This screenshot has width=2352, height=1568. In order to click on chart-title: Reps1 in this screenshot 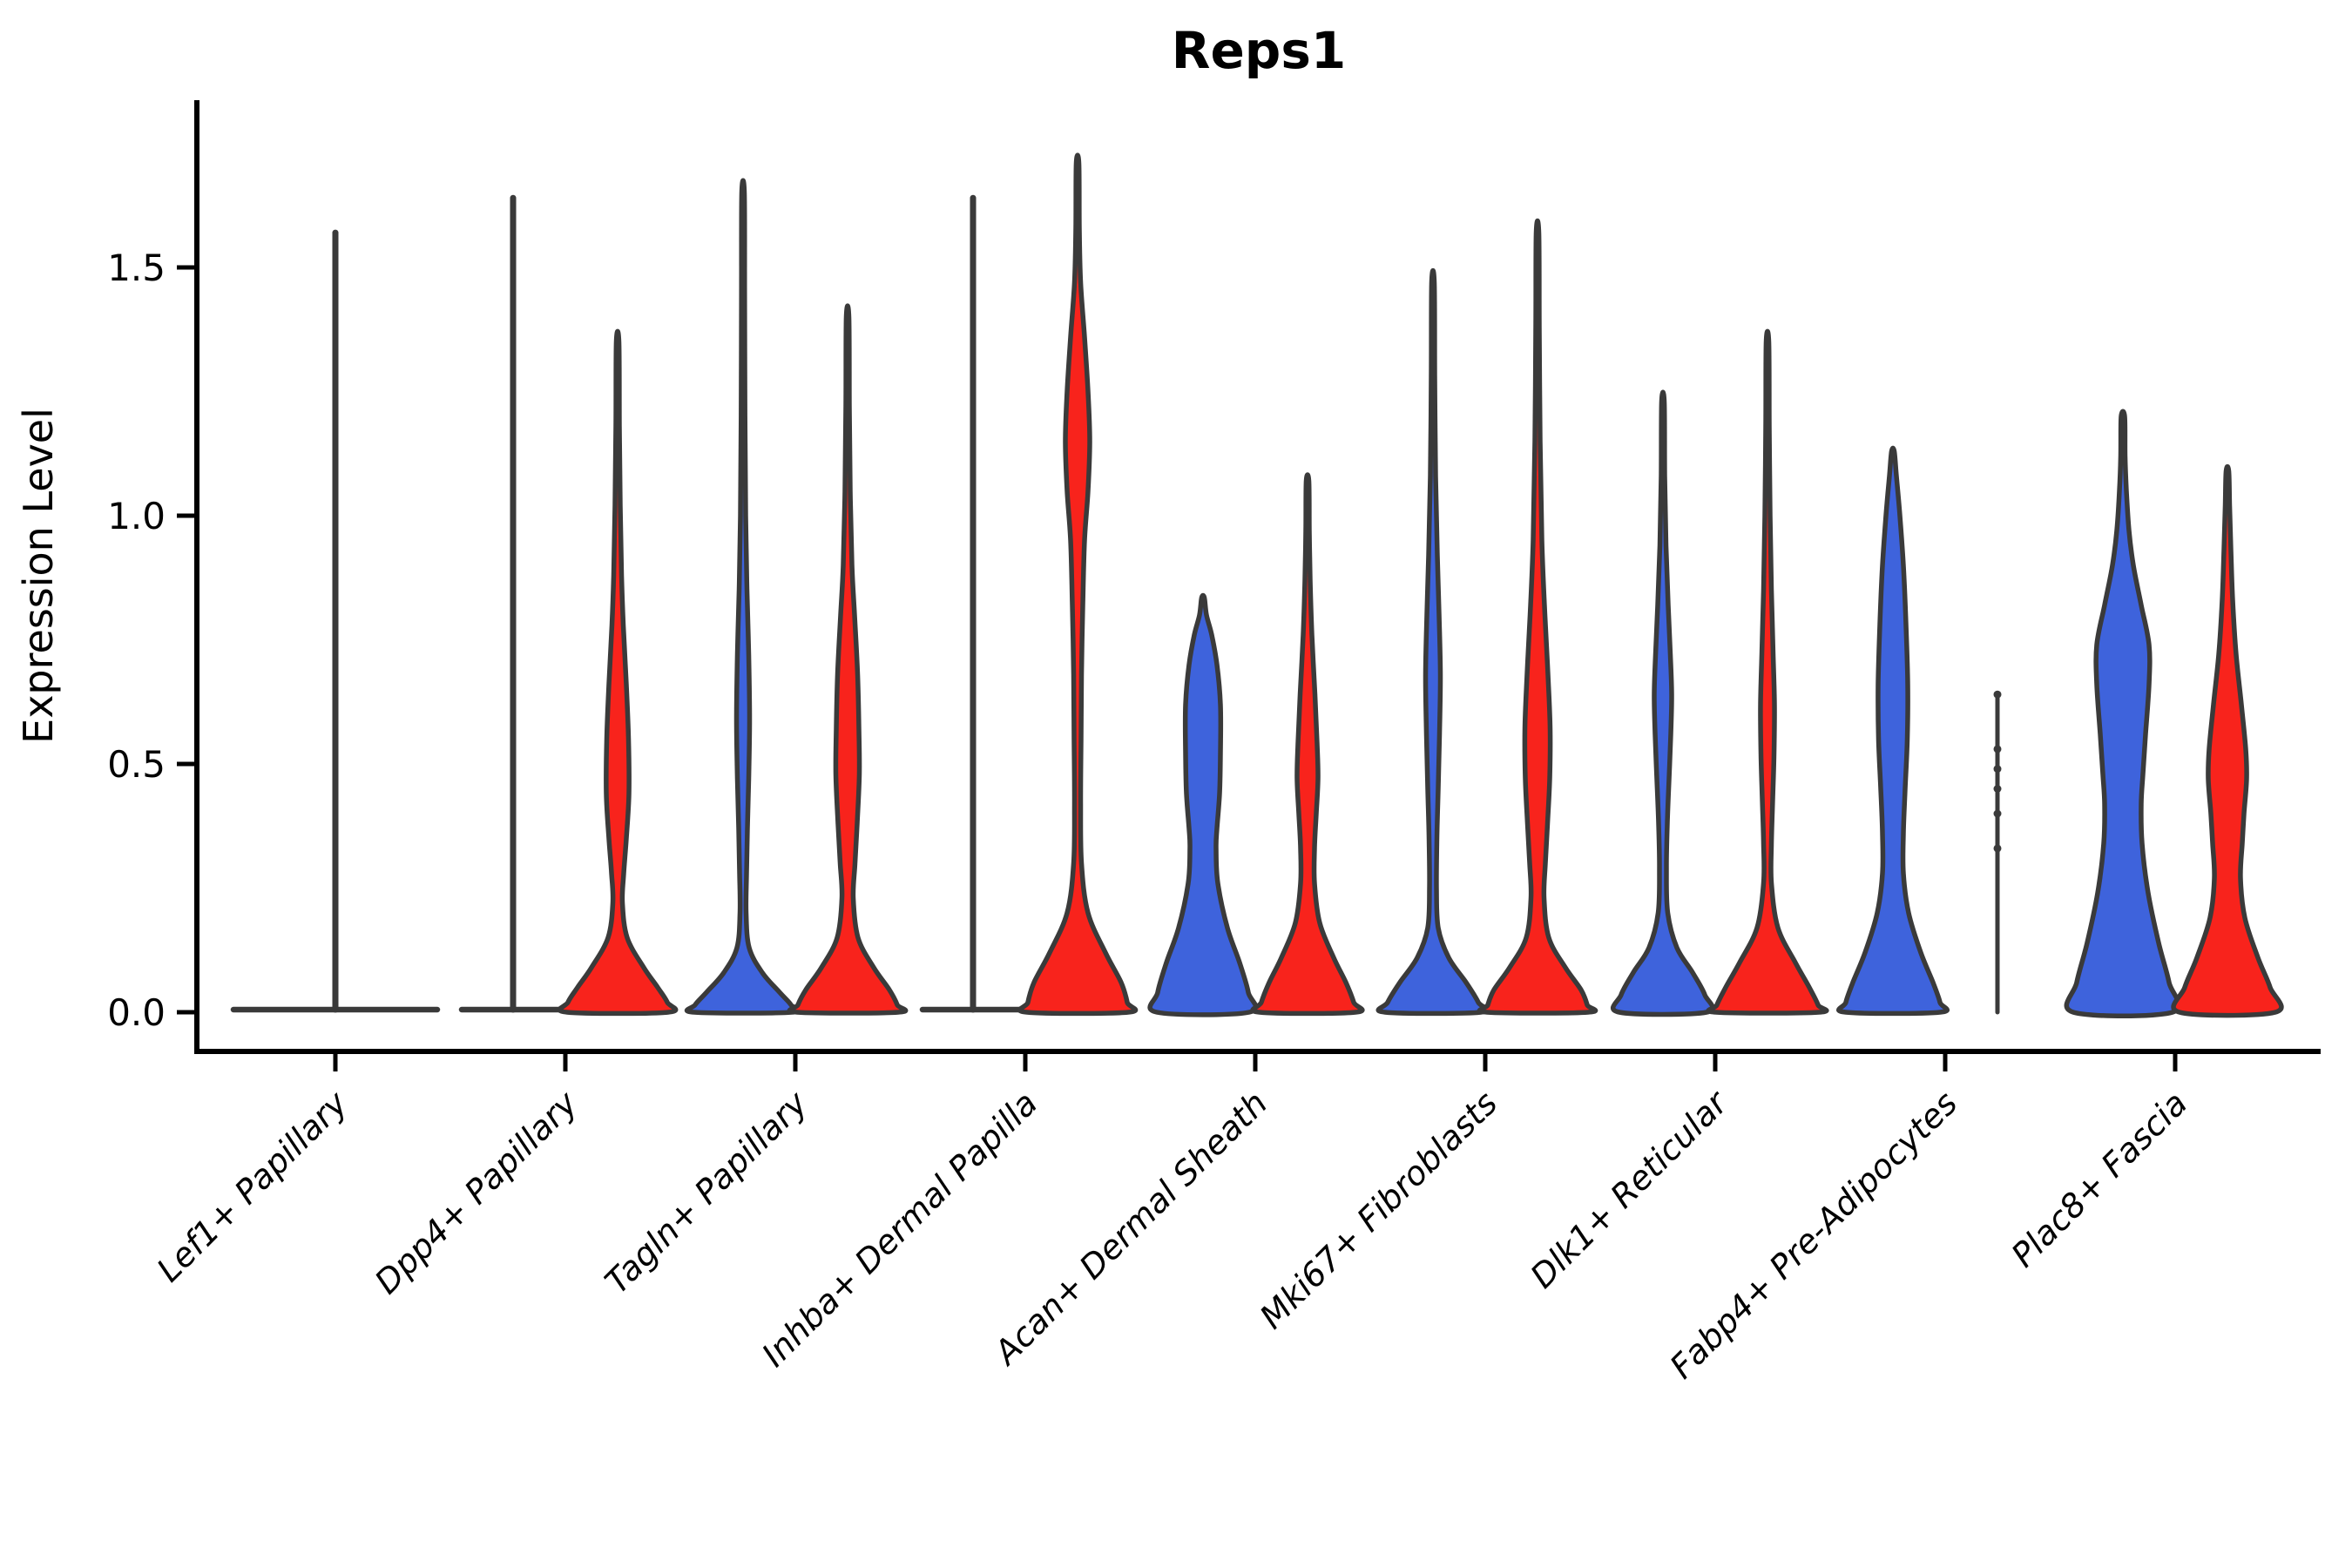, I will do `click(1259, 50)`.